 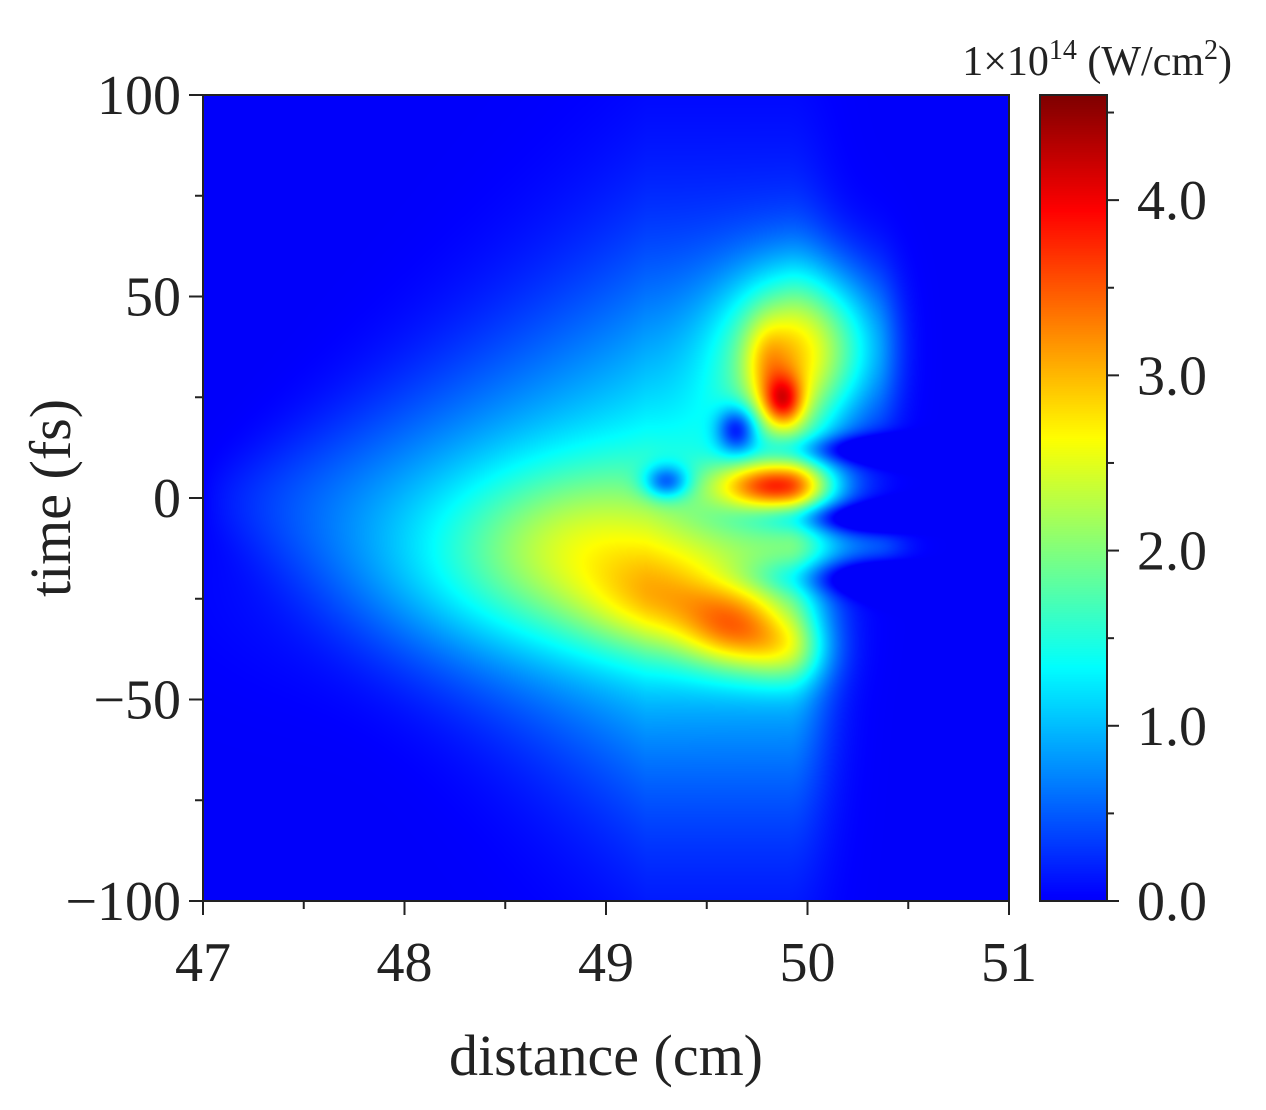 What do you see at coordinates (1172, 902) in the screenshot?
I see `colorbar-tick-label: 0.0` at bounding box center [1172, 902].